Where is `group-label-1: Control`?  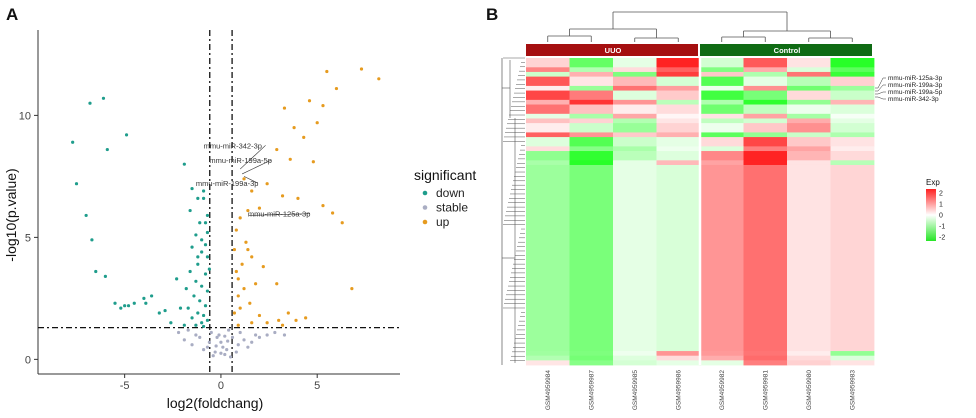 group-label-1: Control is located at coordinates (787, 50).